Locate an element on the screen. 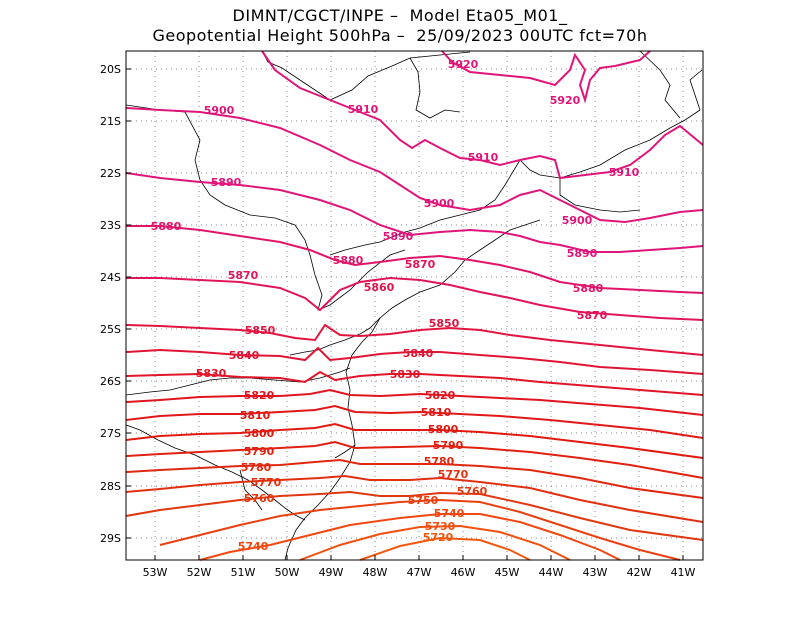 The height and width of the screenshot is (618, 800). lon-tick-label: 41W is located at coordinates (683, 572).